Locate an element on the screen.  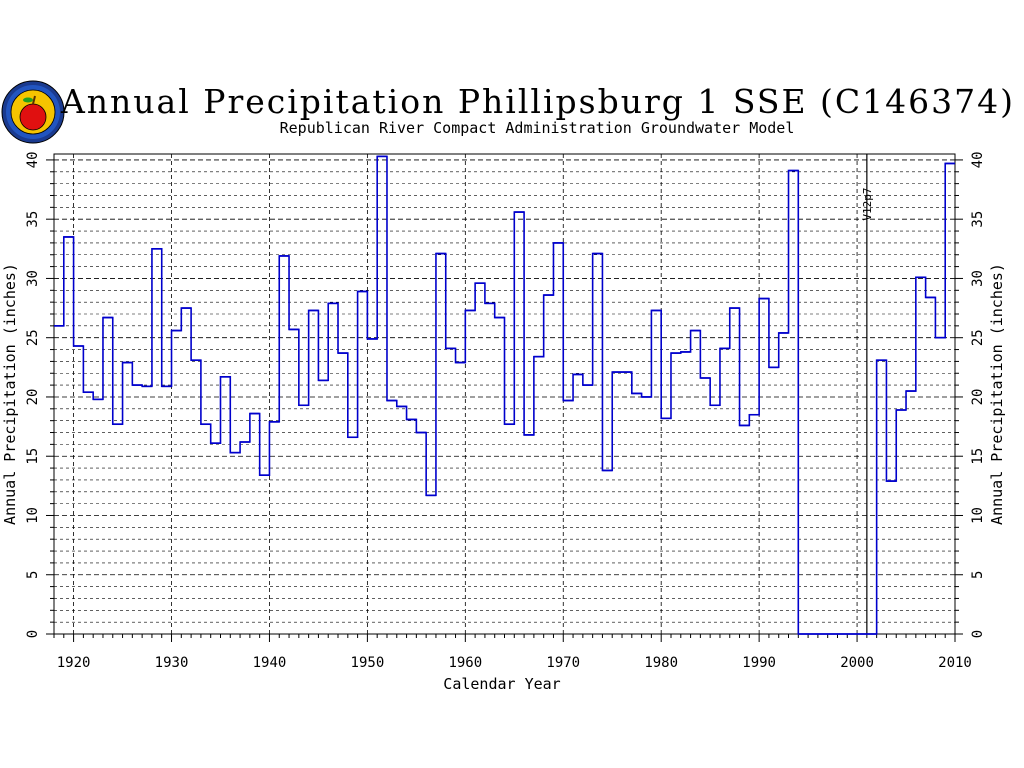
x-tick-label: 1960 is located at coordinates (465, 663).